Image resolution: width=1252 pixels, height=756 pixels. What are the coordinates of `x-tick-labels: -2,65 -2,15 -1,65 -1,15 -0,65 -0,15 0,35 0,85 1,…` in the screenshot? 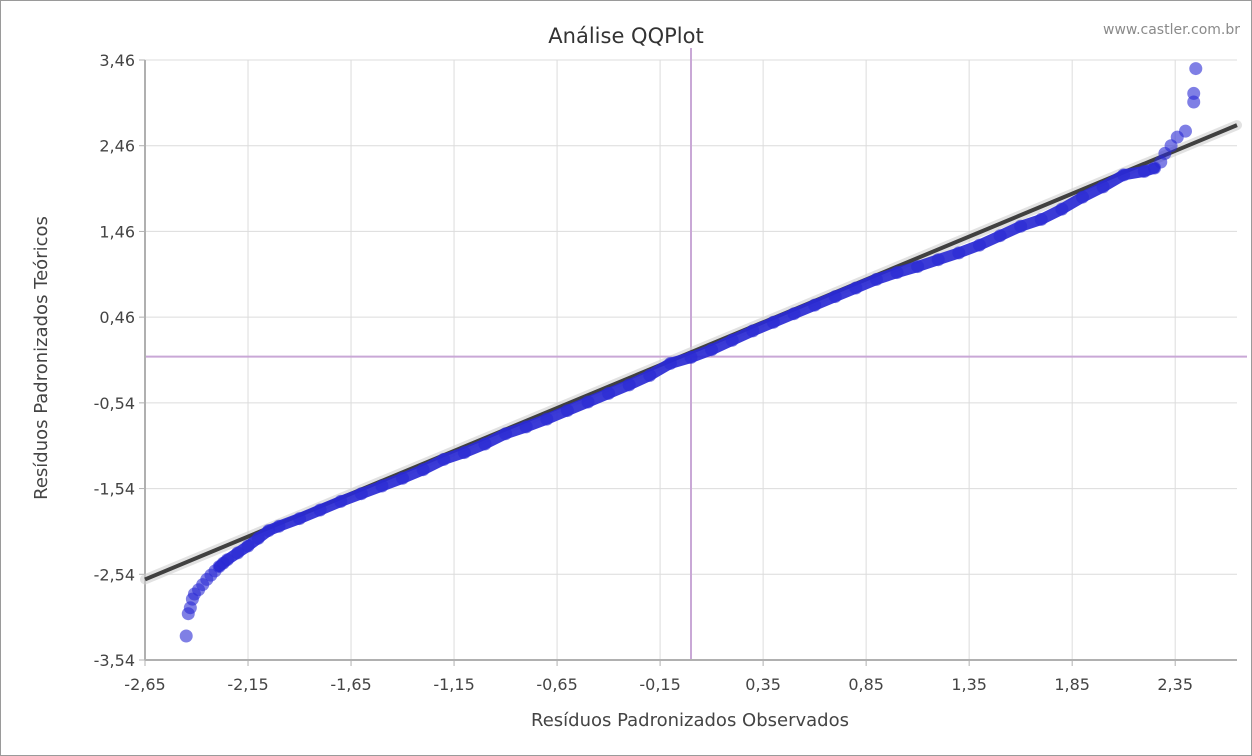 It's located at (658, 684).